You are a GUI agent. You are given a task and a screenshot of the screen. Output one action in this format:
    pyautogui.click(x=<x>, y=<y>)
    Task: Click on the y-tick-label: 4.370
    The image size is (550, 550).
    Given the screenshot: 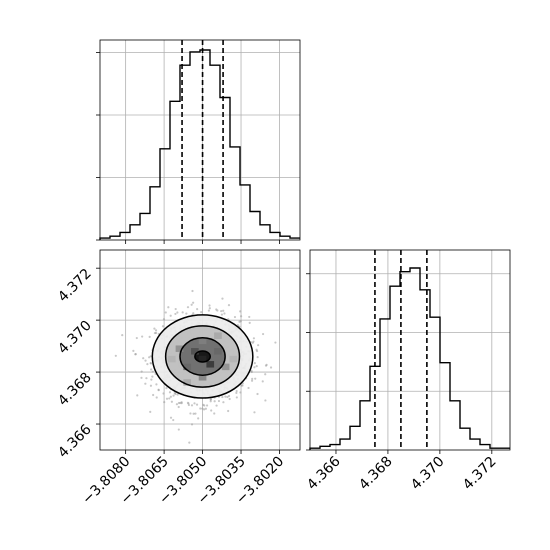 What is the action you would take?
    pyautogui.click(x=75, y=338)
    